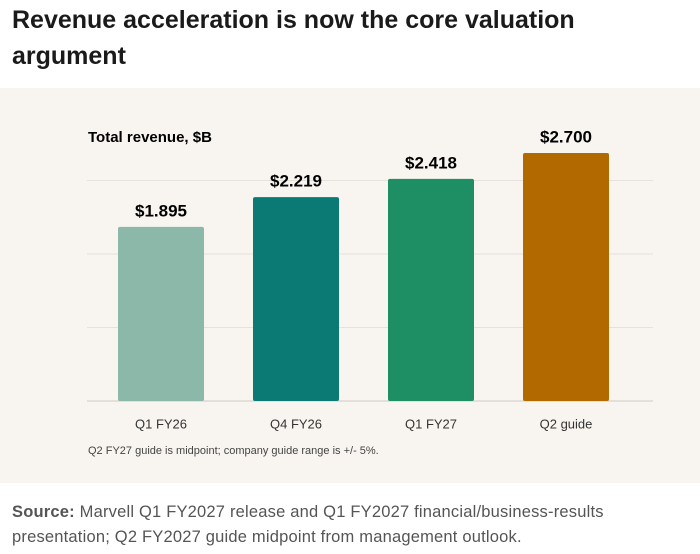 The height and width of the screenshot is (554, 700). Describe the element at coordinates (431, 423) in the screenshot. I see `x-tick-label: Q1 FY27` at that location.